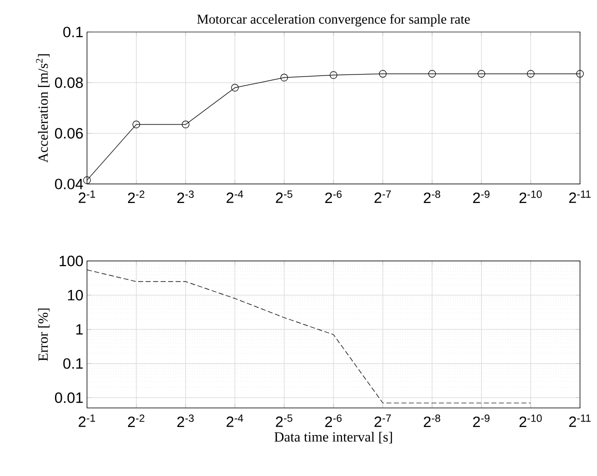 The image size is (597, 476). Describe the element at coordinates (68, 397) in the screenshot. I see `y-tick-label: 0.01` at that location.